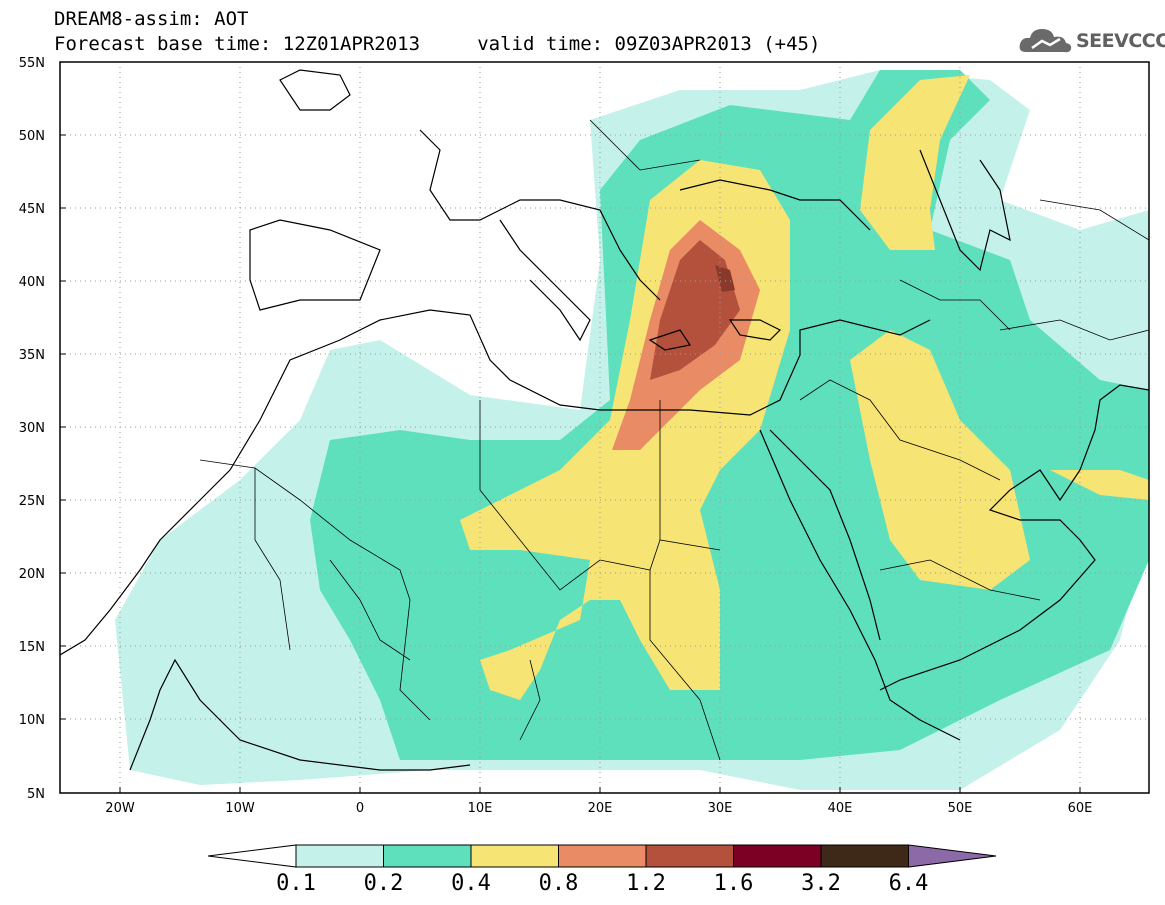  I want to click on colorbar-label: 6.4, so click(909, 883).